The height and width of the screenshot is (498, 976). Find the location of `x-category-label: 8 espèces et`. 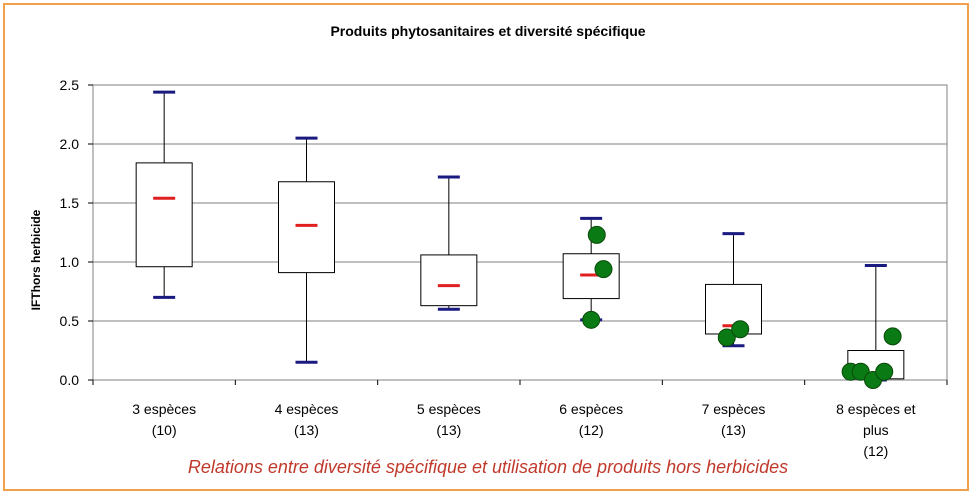

x-category-label: 8 espèces et is located at coordinates (875, 409).